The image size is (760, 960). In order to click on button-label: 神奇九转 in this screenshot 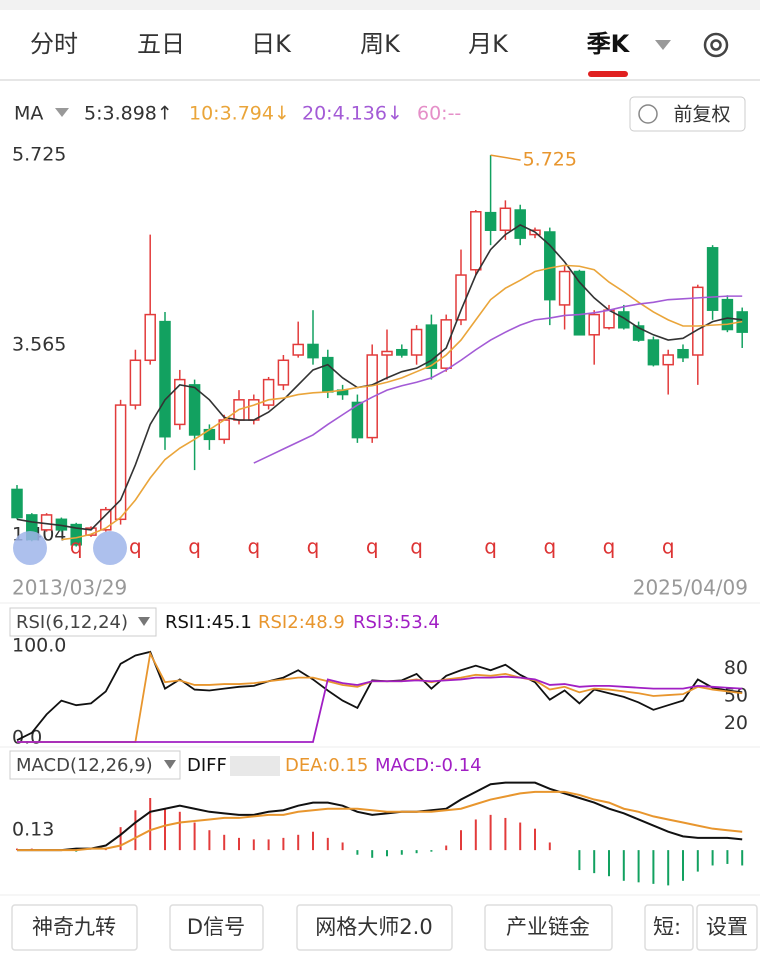, I will do `click(74, 927)`.